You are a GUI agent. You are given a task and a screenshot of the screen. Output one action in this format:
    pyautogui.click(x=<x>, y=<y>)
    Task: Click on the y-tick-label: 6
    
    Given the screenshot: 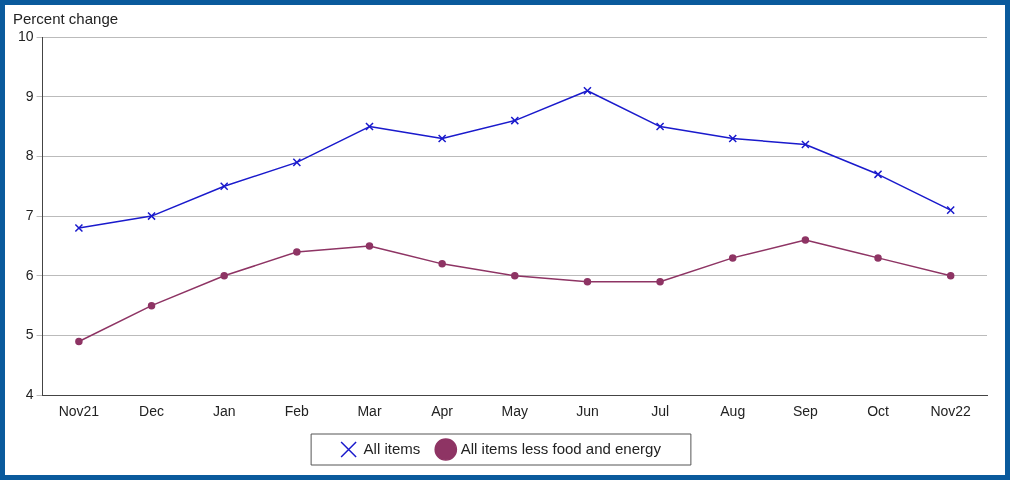 What is the action you would take?
    pyautogui.click(x=29, y=274)
    